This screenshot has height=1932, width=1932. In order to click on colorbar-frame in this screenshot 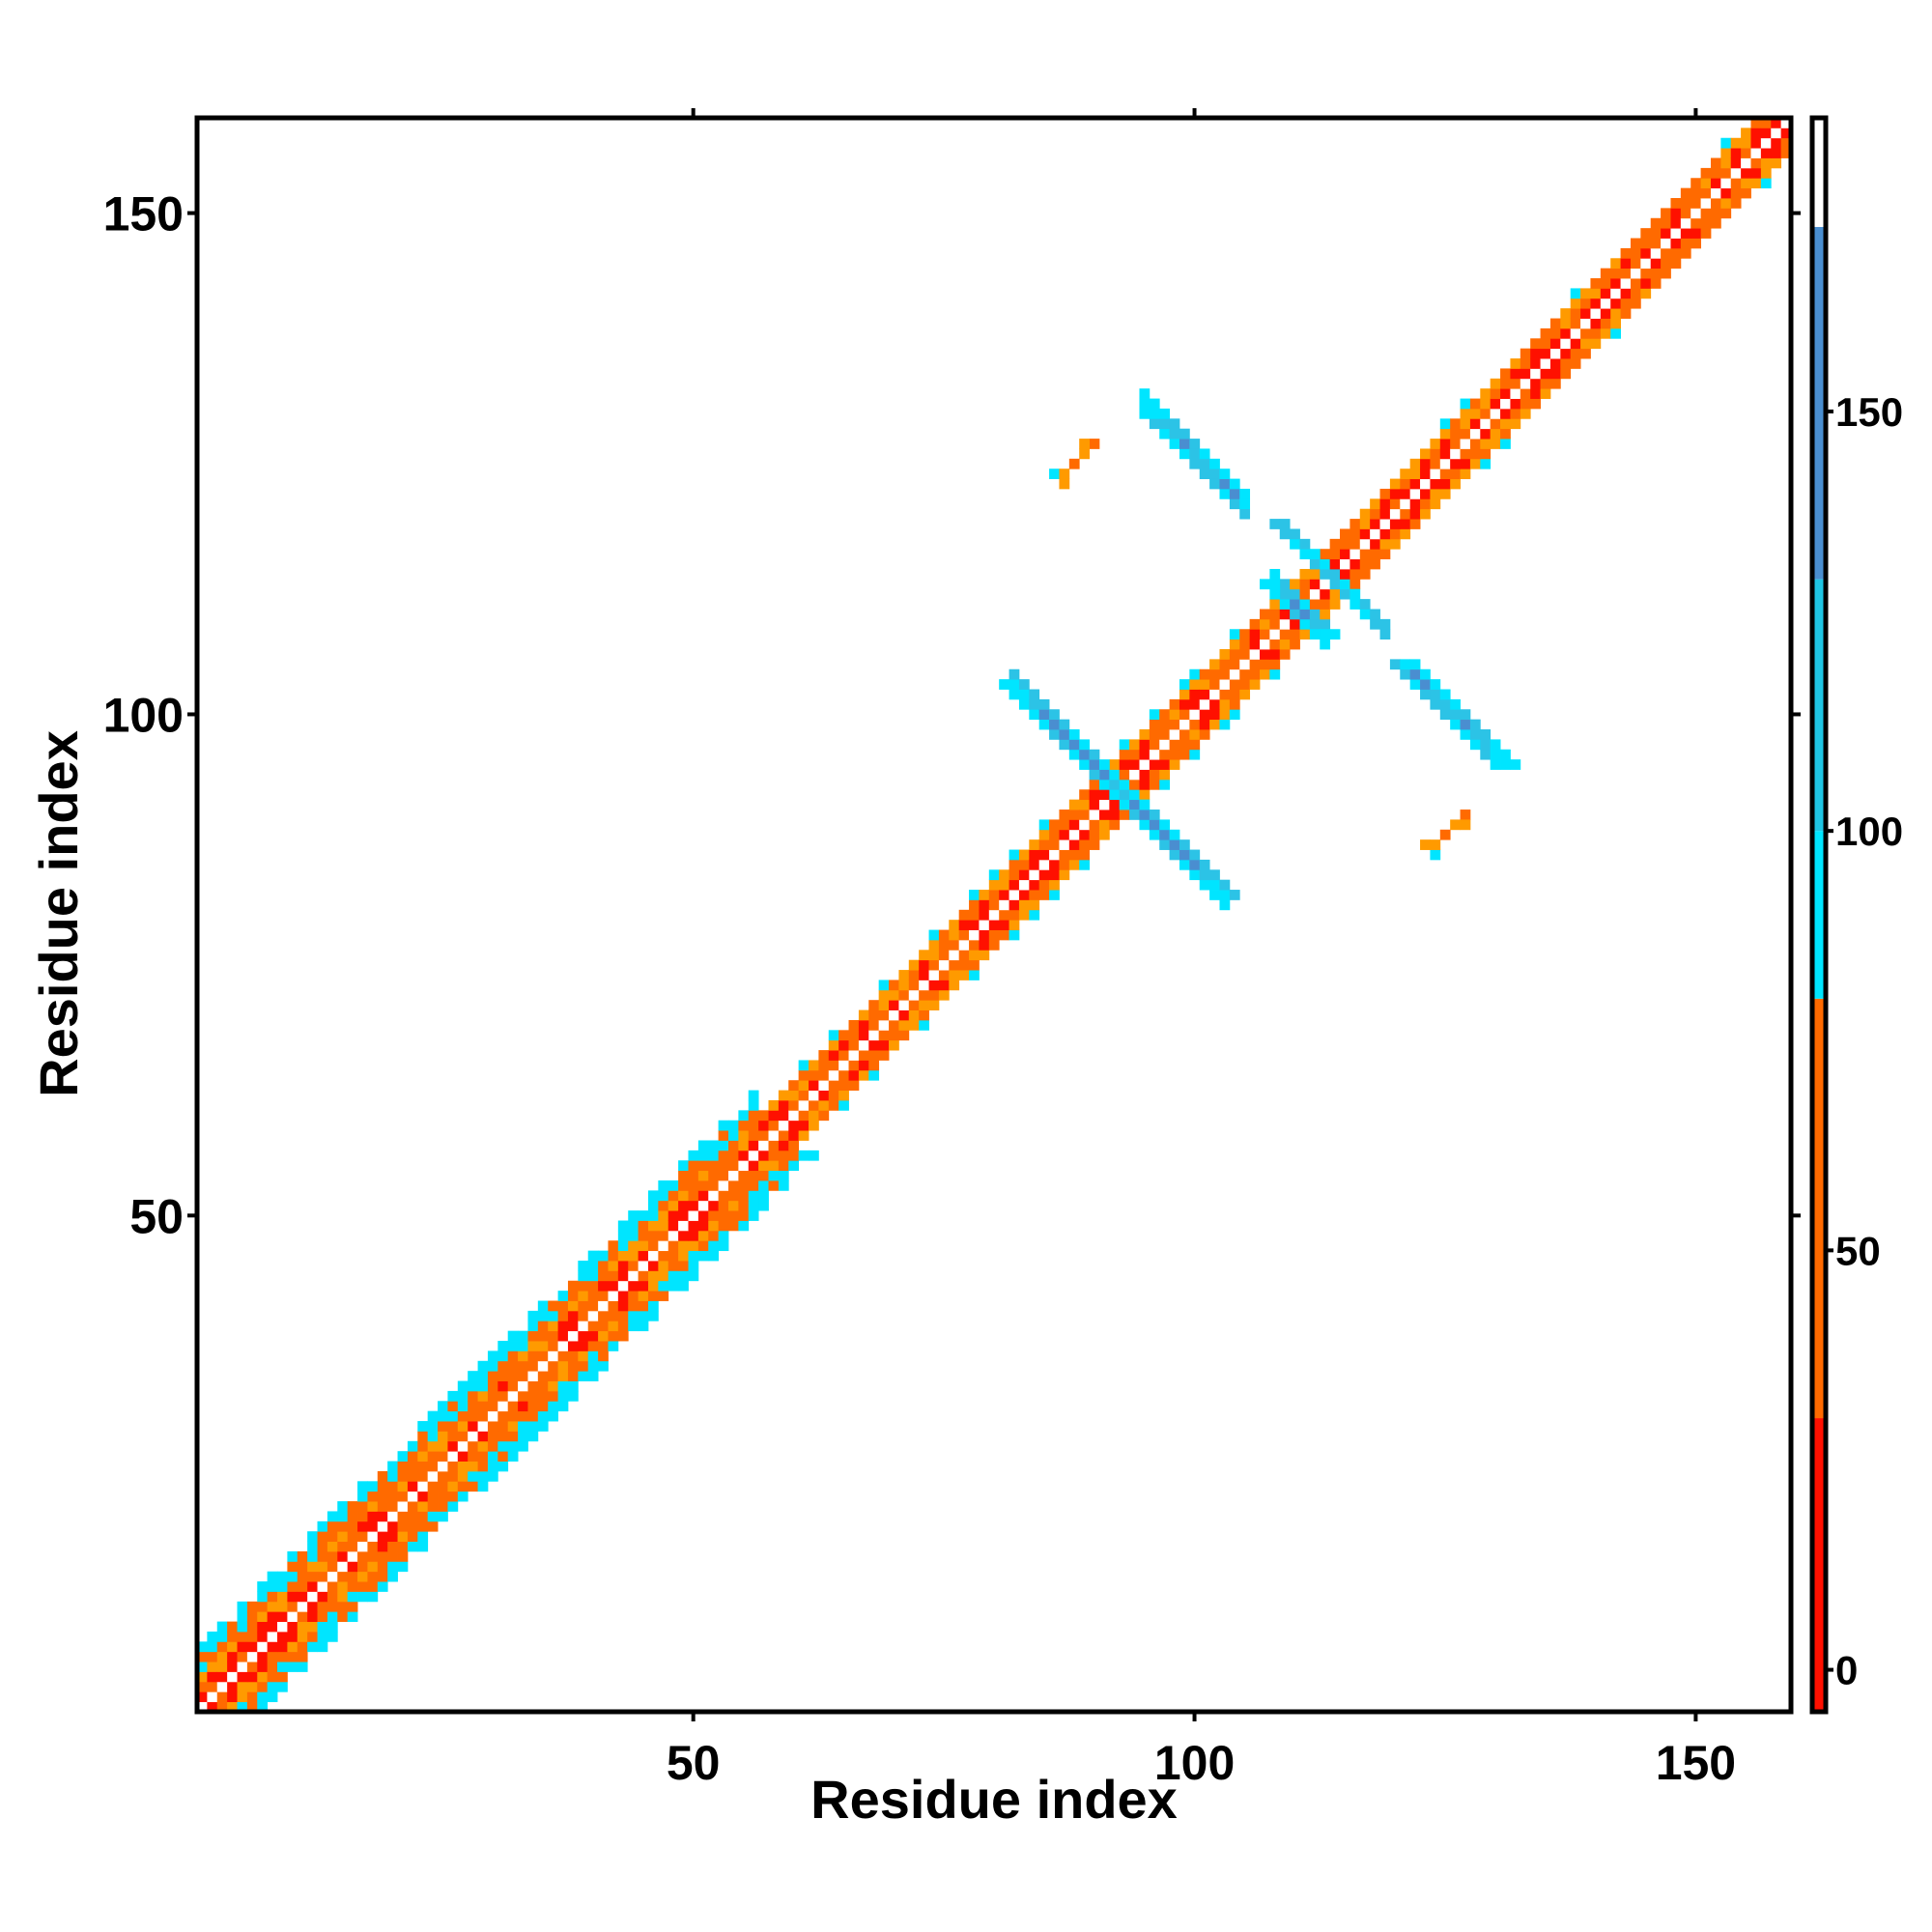, I will do `click(1819, 915)`.